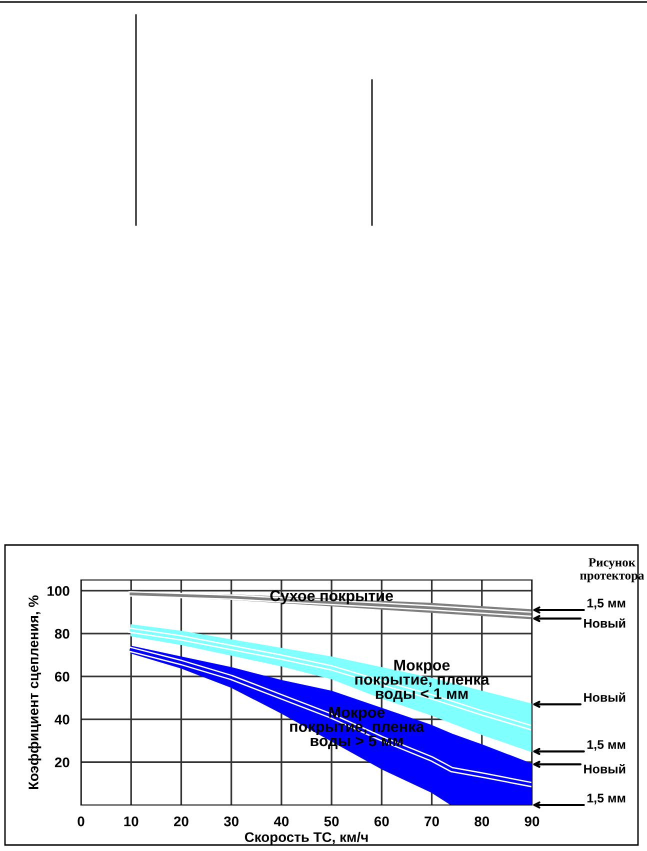 This screenshot has width=647, height=851. Describe the element at coordinates (482, 821) in the screenshot. I see `x-tick-label: 80` at that location.